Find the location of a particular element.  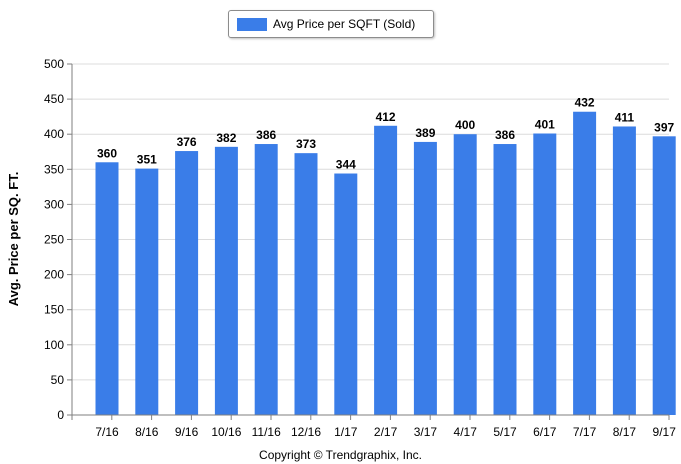

data-label: 411 is located at coordinates (625, 117).